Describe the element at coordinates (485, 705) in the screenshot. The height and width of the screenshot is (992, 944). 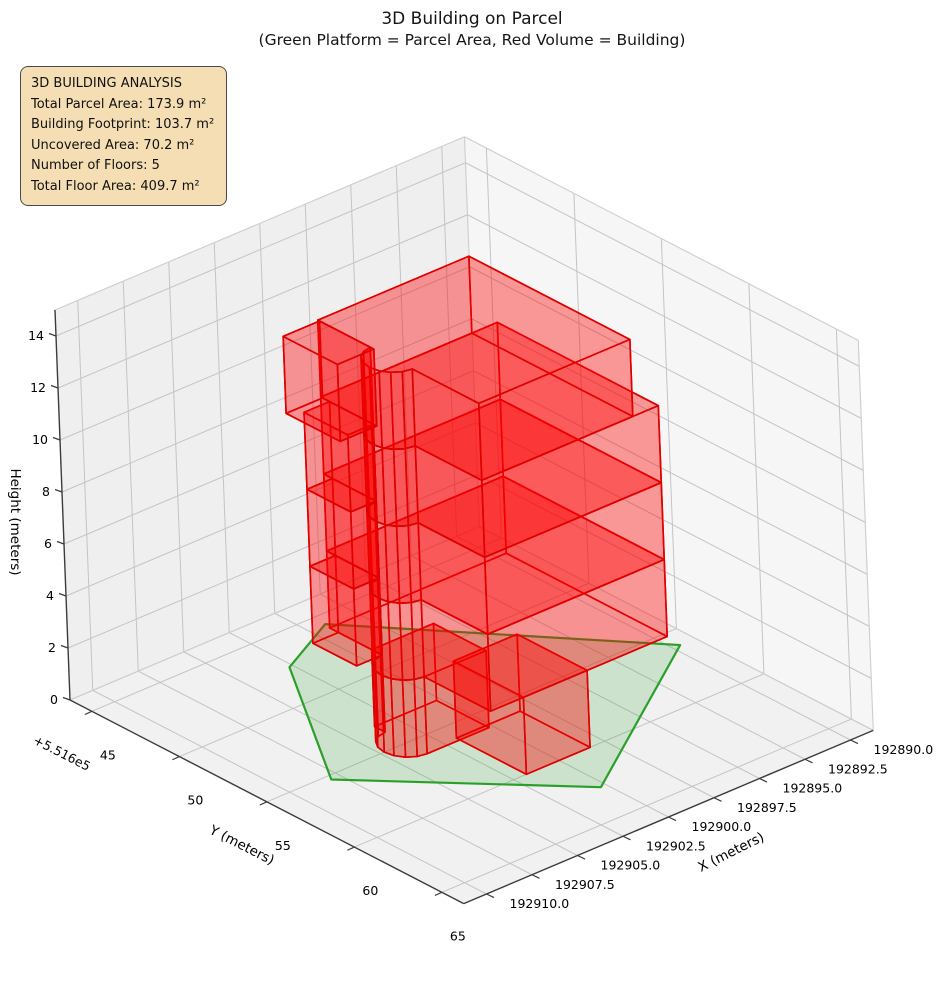
I see `parcel-platform` at that location.